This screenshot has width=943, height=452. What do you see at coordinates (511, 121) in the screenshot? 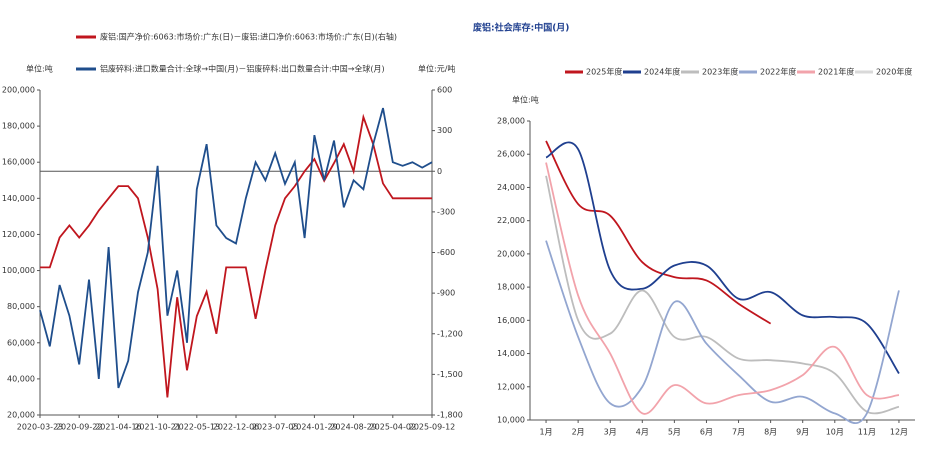
I see `y-tick-label: 28,000` at bounding box center [511, 121].